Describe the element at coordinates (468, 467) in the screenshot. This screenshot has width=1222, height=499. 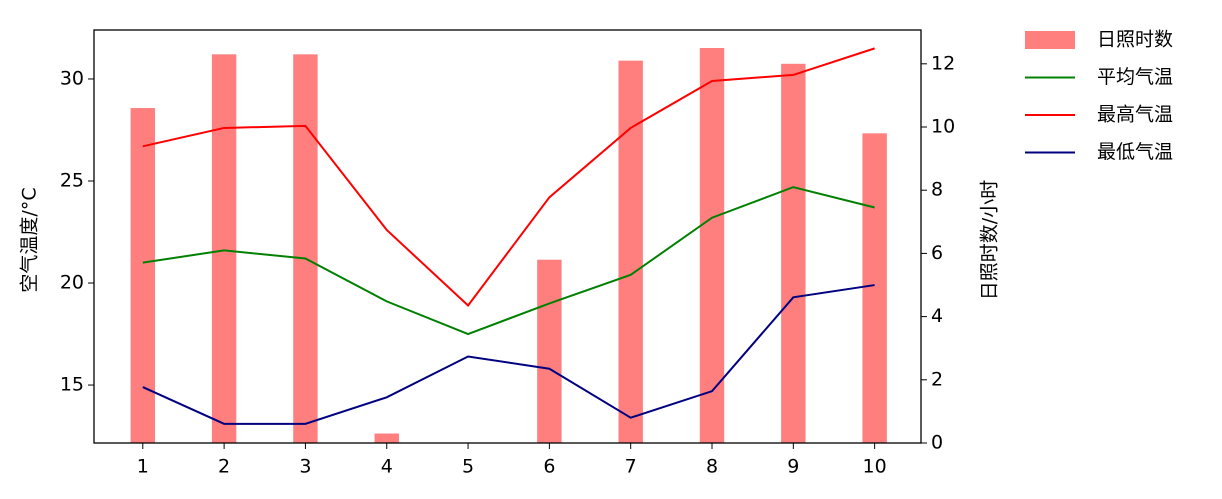
I see `x-tick-label: 5` at that location.